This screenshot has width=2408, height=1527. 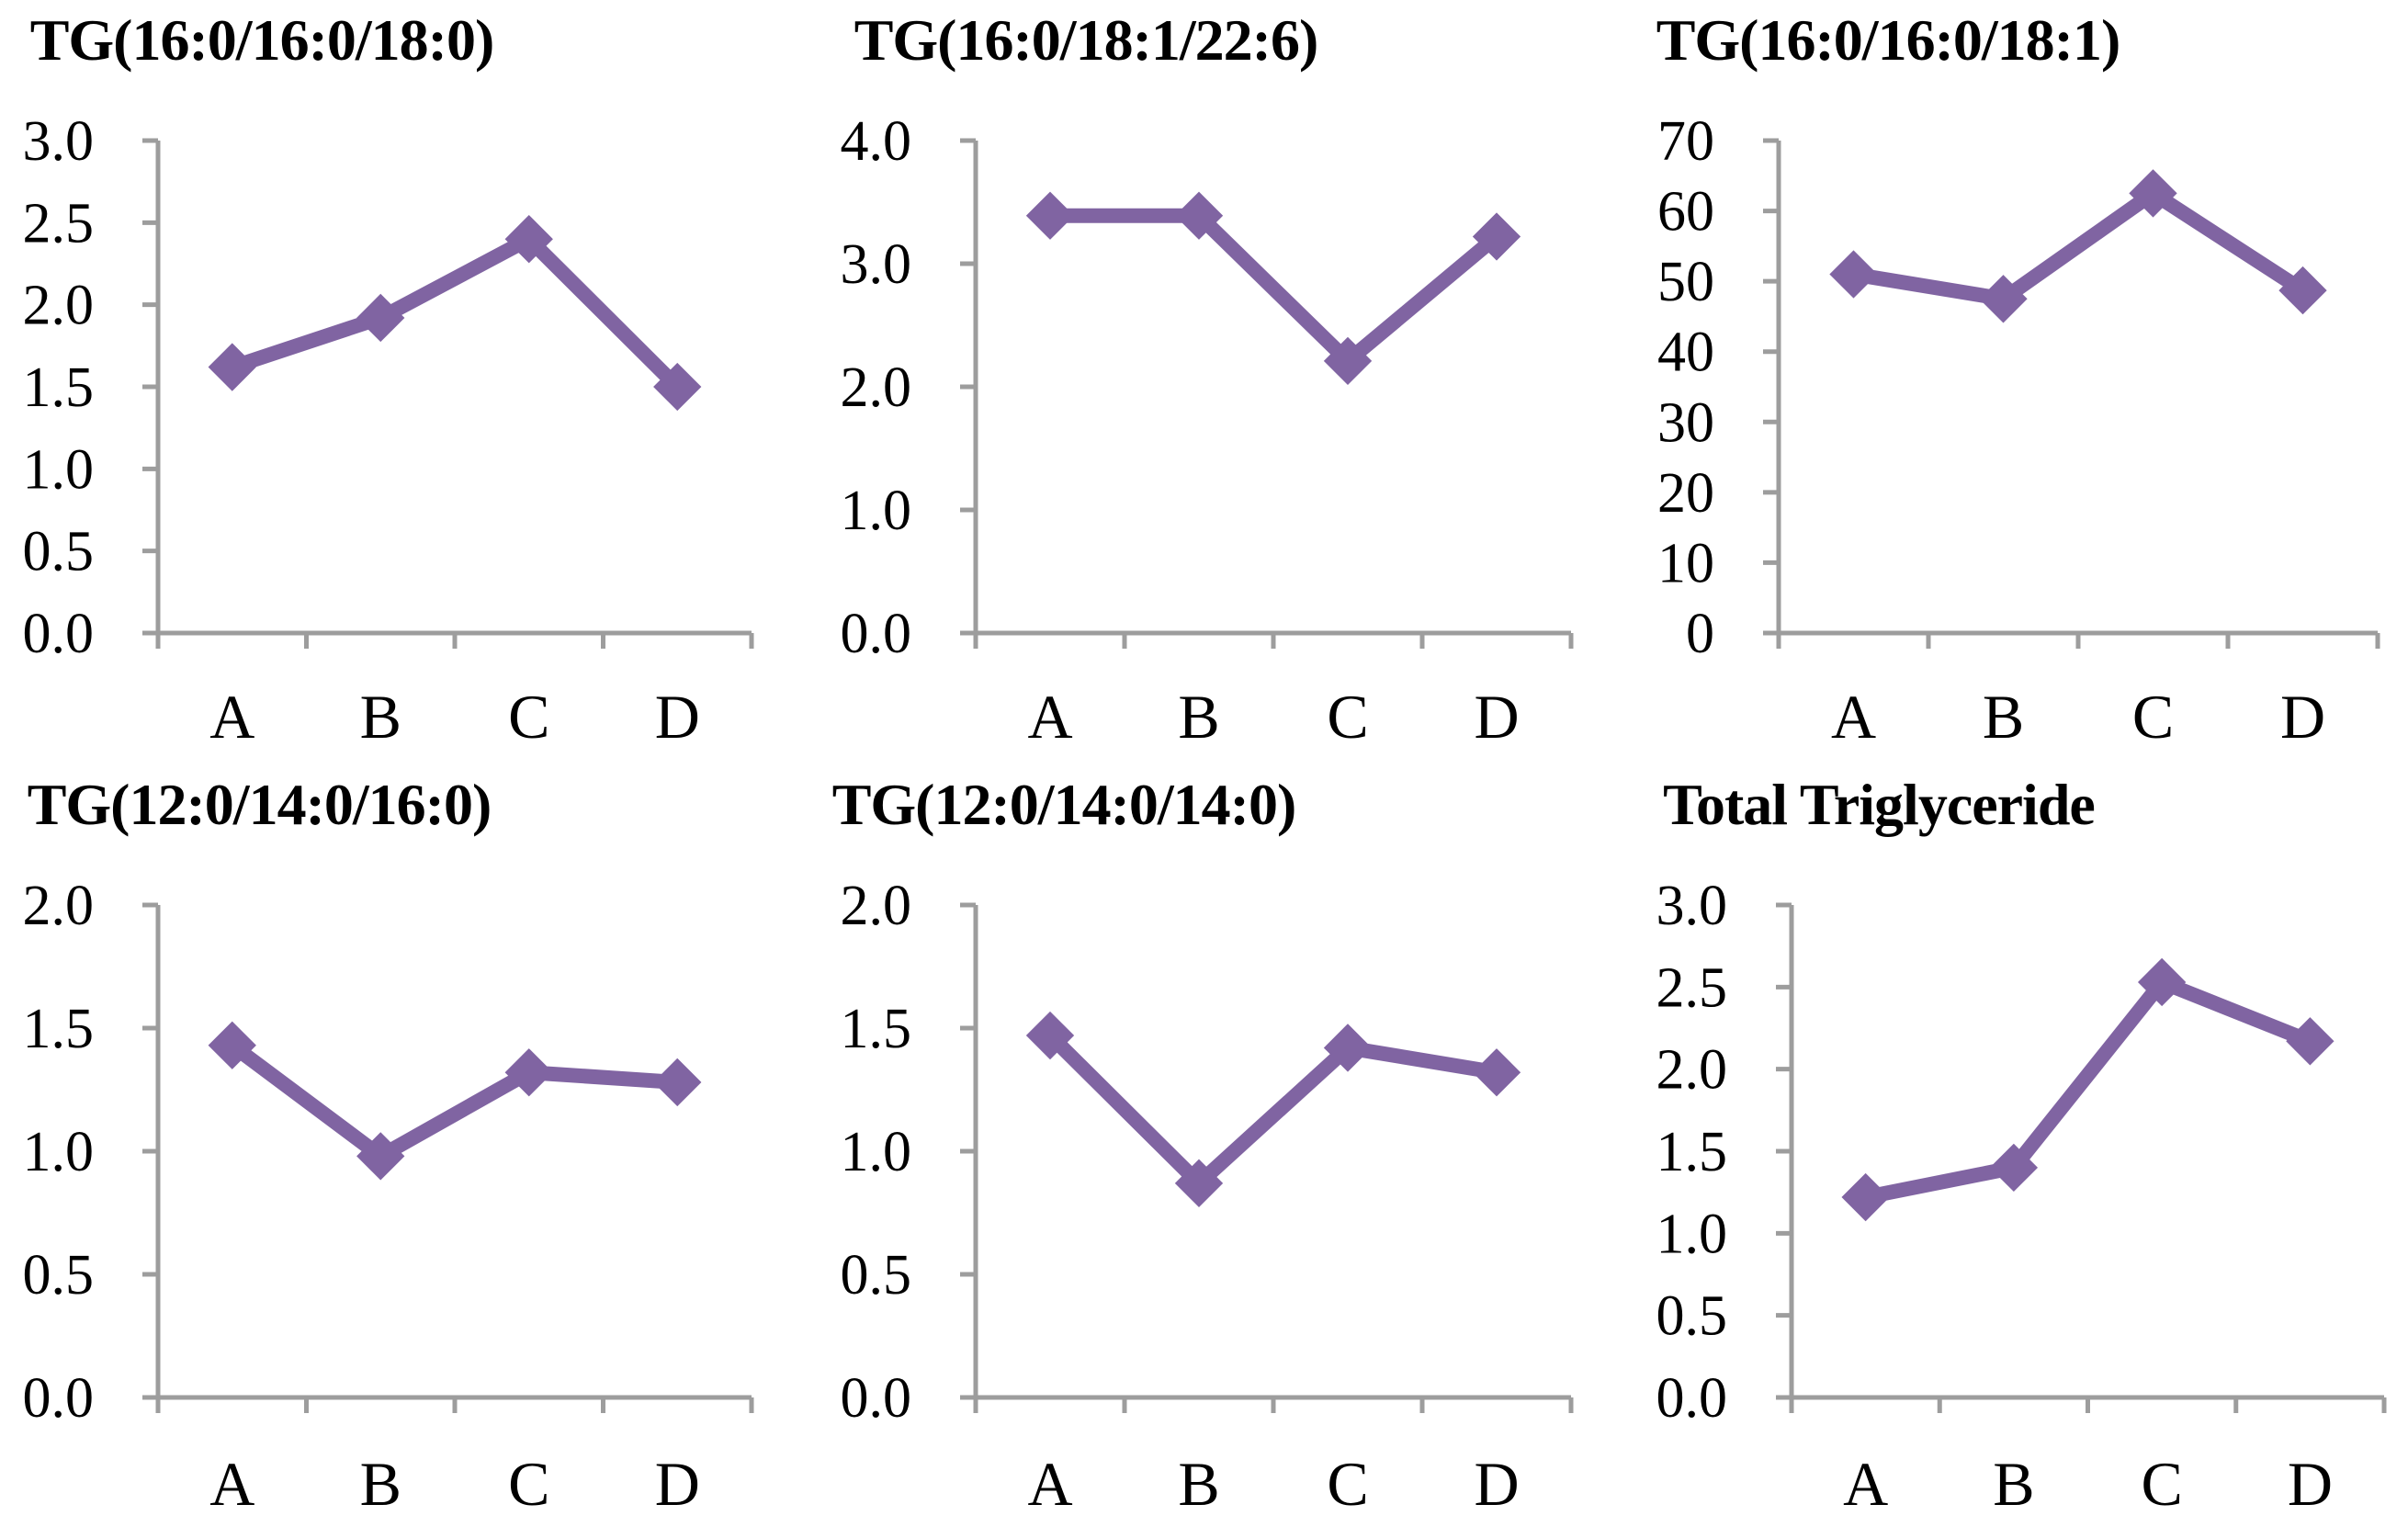 I want to click on y-tick-label: 30, so click(x=1686, y=422).